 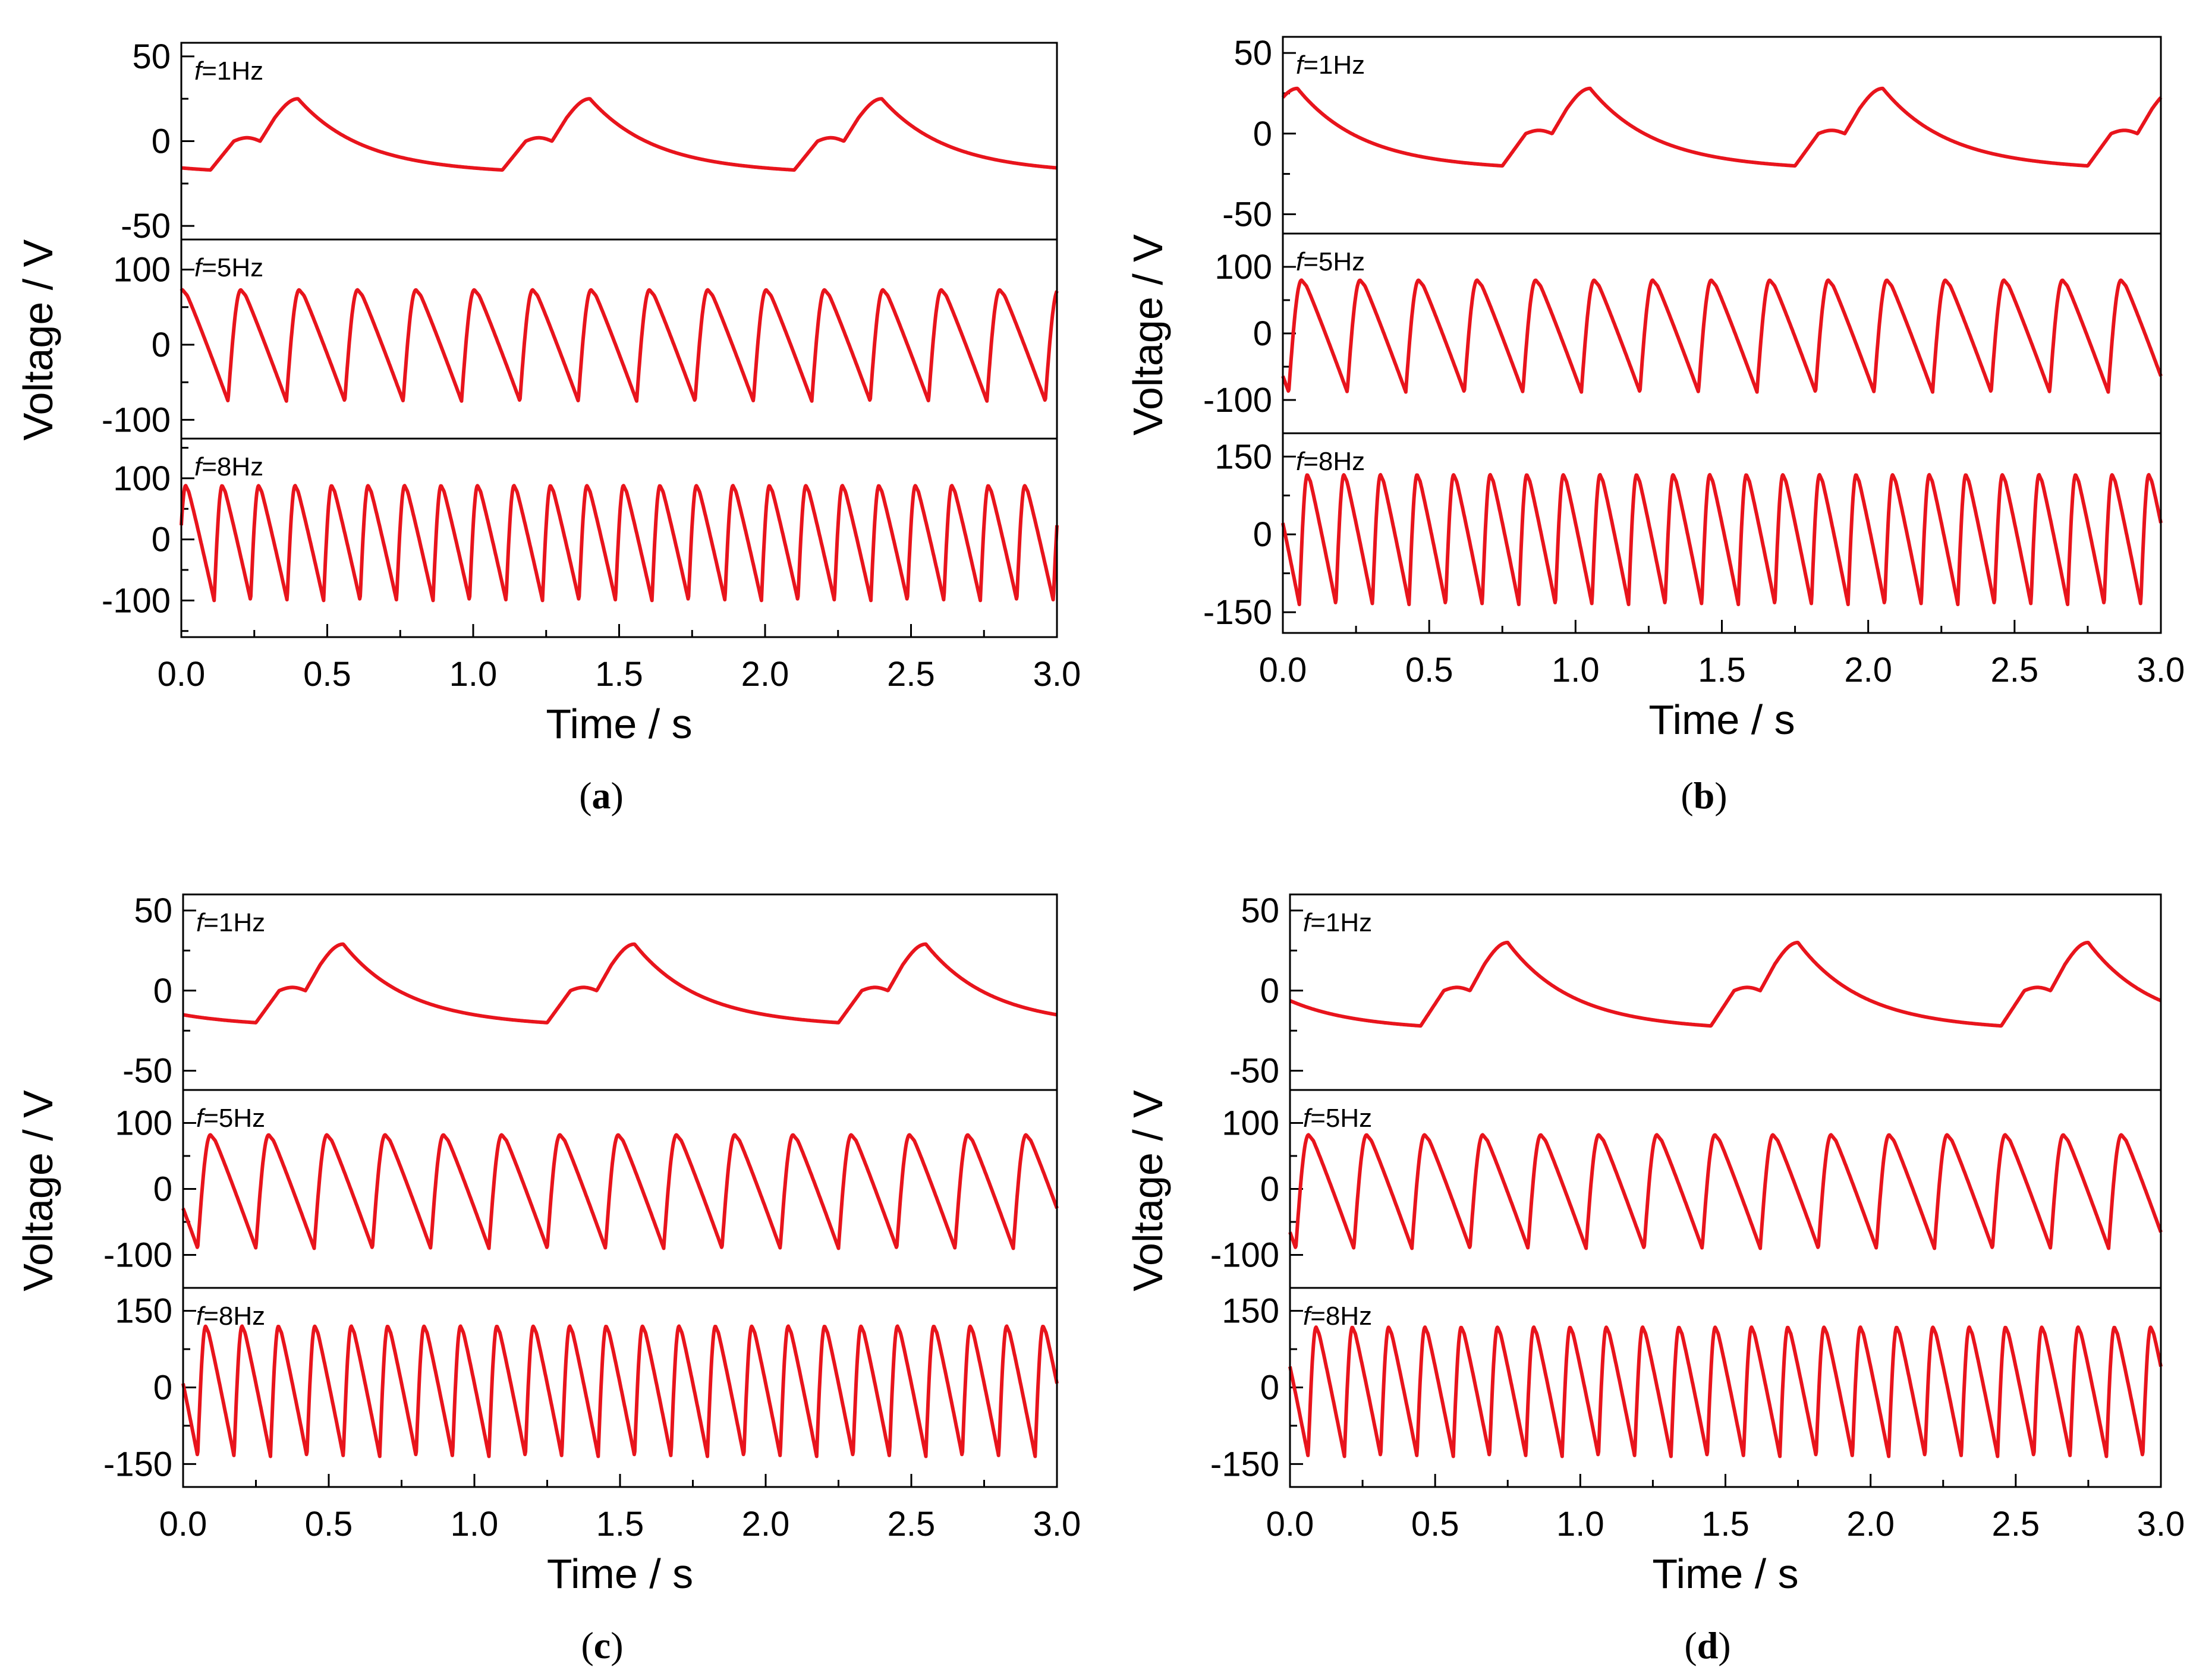 I want to click on subplot-a-8hz: 100 0 -100 f=8Hz, so click(x=580, y=537).